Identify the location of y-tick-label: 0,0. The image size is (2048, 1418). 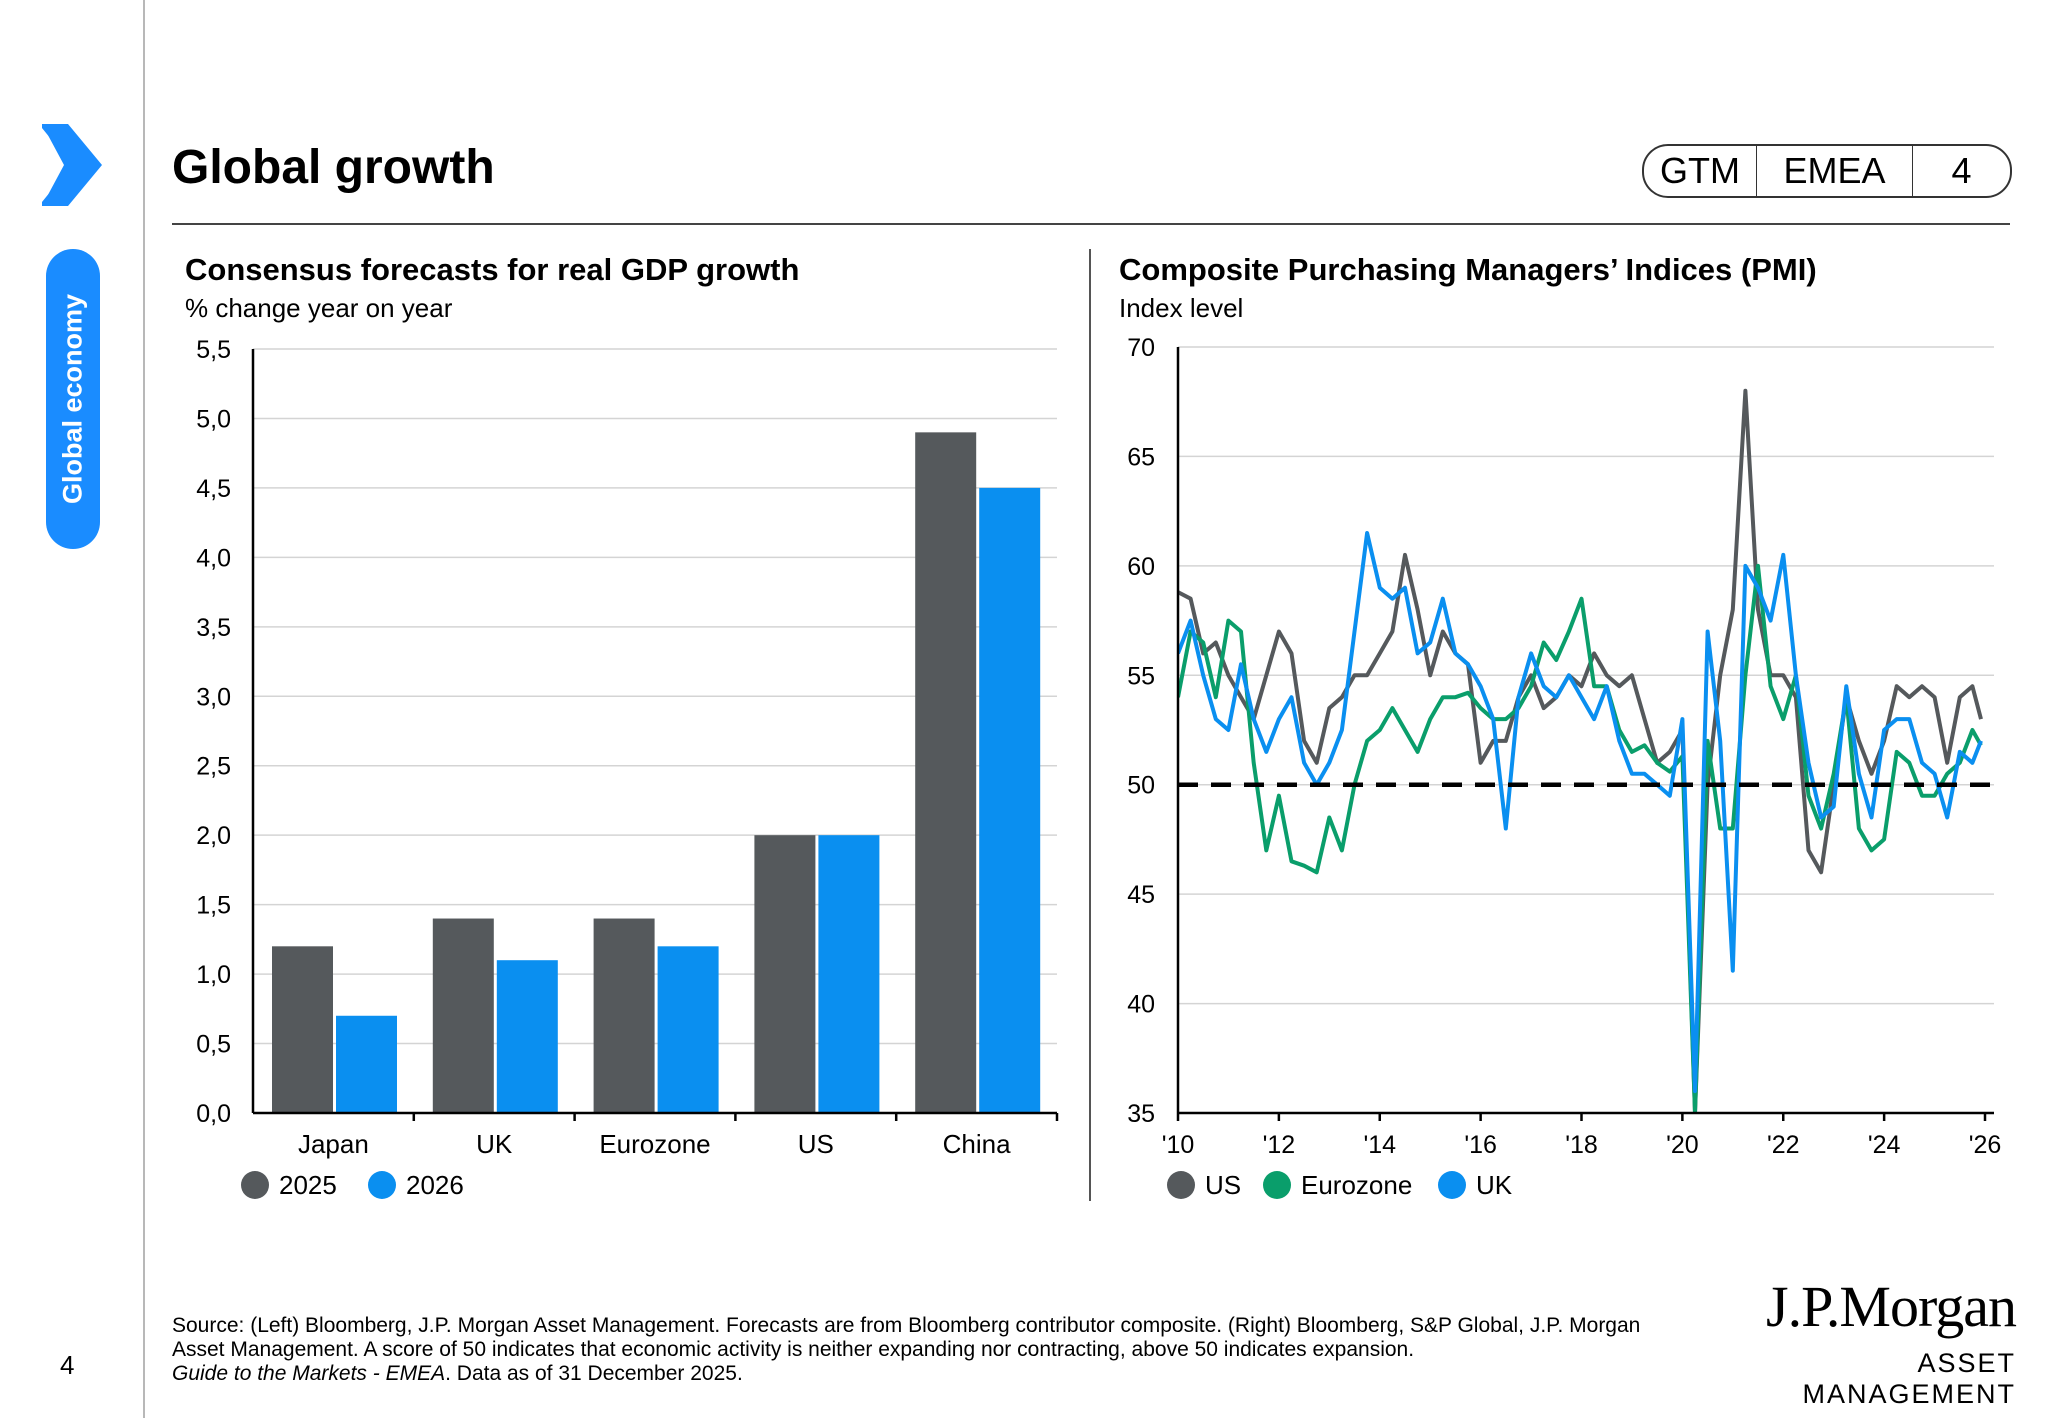
(213, 1114).